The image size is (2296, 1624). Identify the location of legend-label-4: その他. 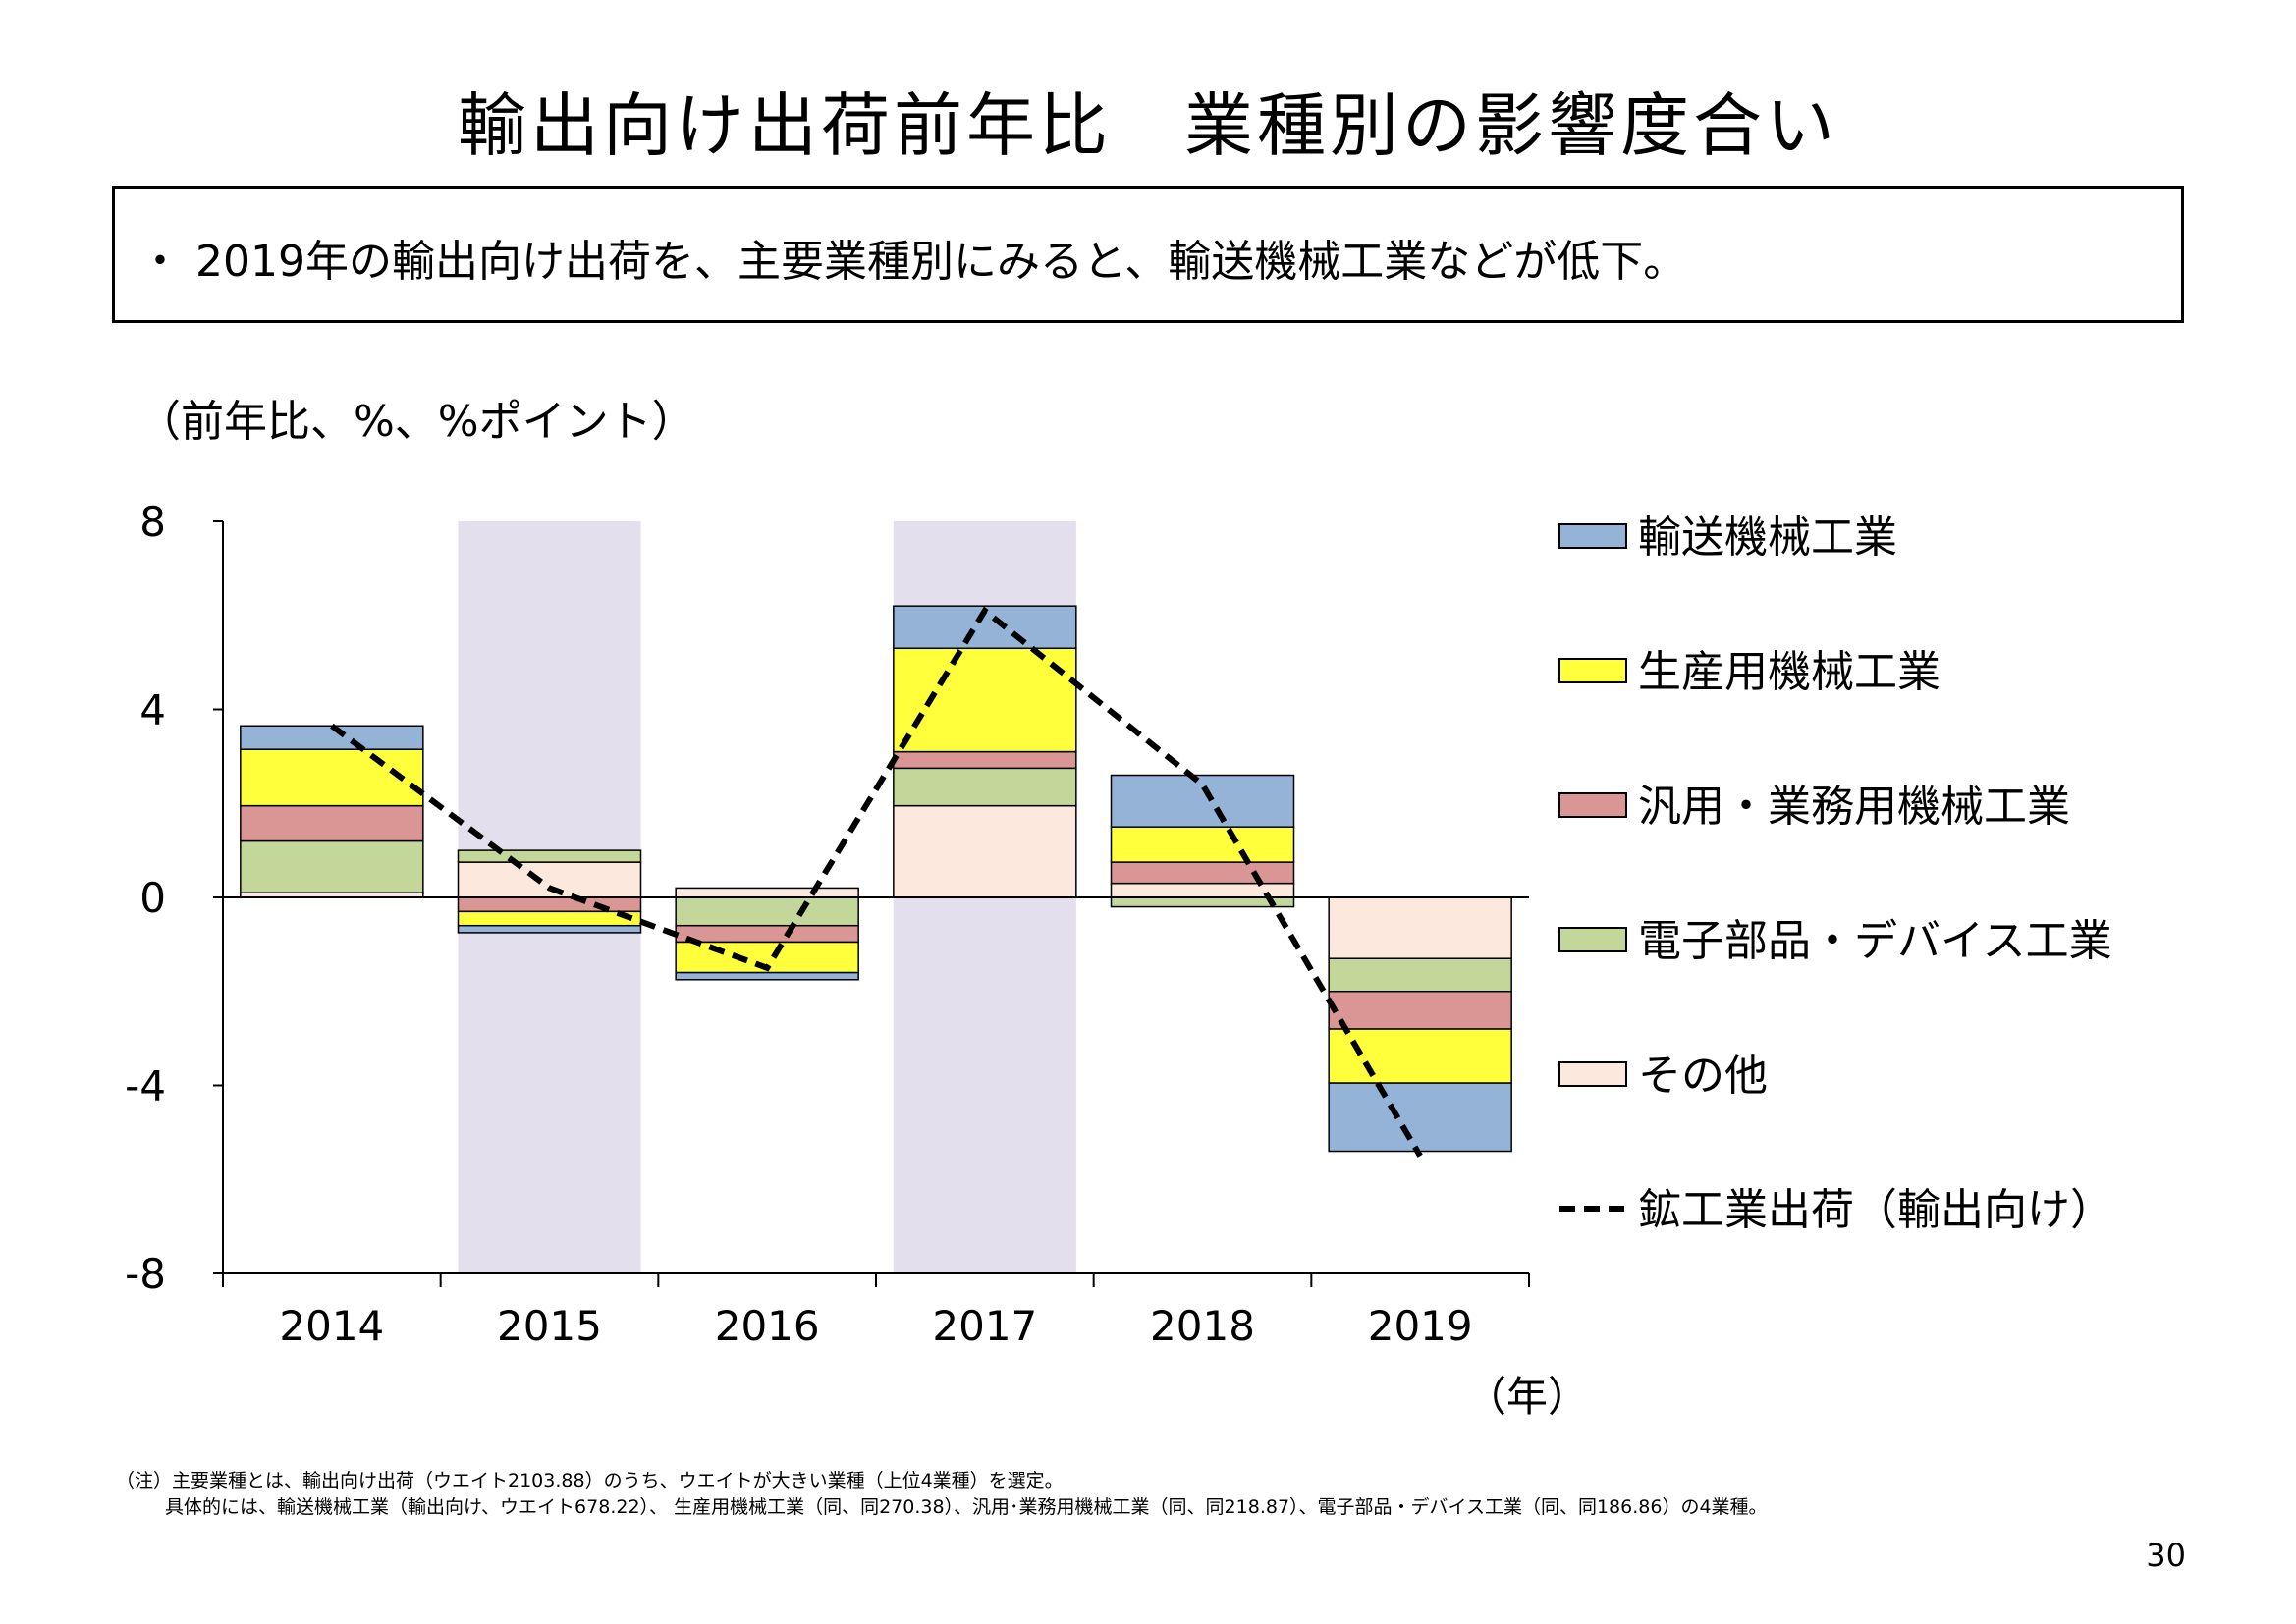
(1703, 1076).